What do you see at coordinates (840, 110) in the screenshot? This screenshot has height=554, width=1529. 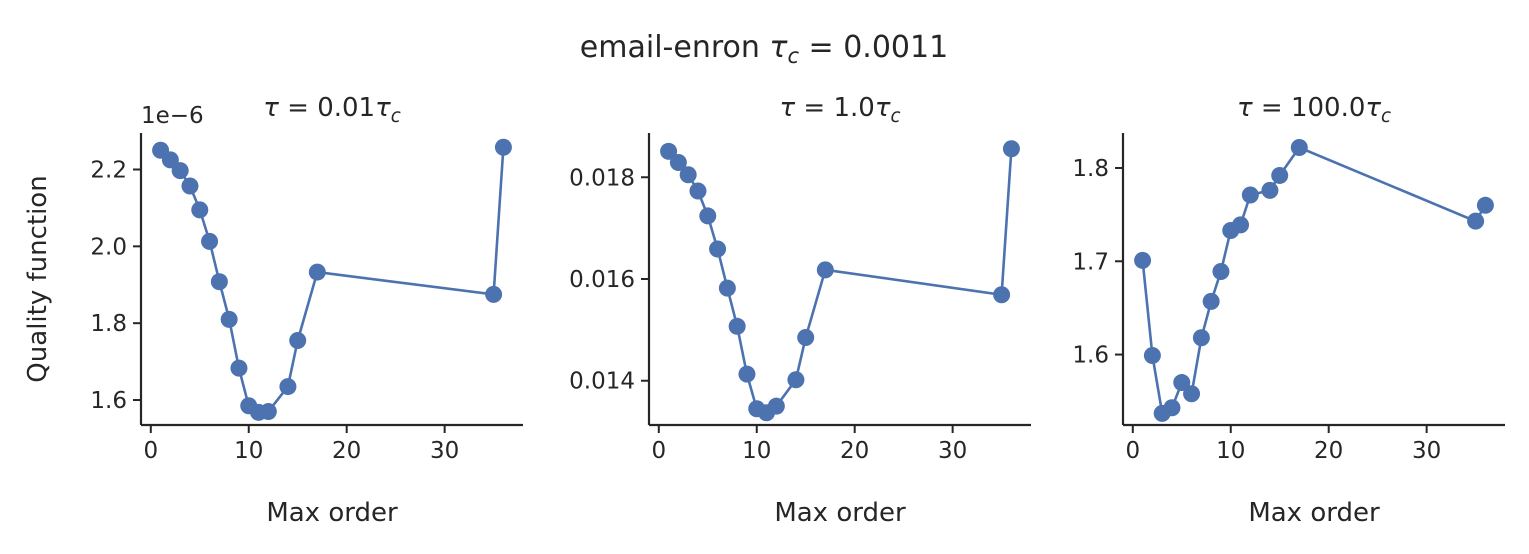 I see `subplot-title: τ = 1.0τc​` at bounding box center [840, 110].